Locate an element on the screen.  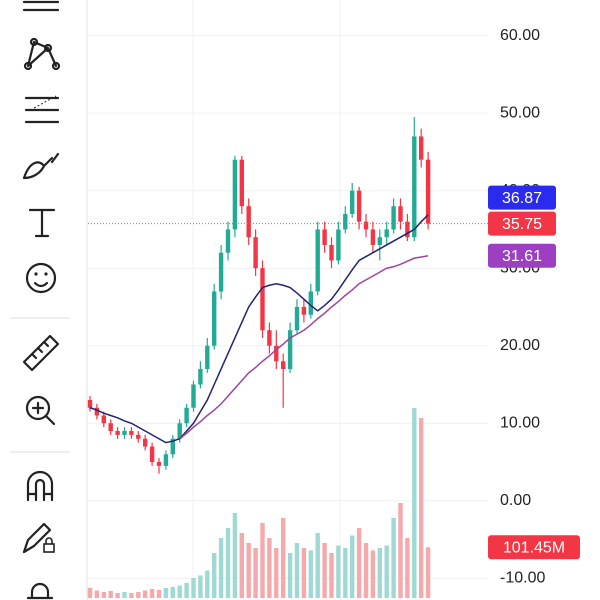
price-tag-label: 35.75 is located at coordinates (522, 224).